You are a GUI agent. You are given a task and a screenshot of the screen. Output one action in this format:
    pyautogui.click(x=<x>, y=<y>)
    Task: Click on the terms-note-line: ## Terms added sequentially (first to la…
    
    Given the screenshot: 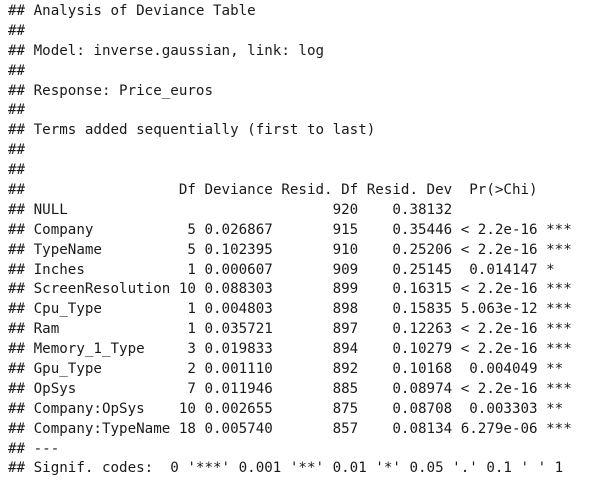 What is the action you would take?
    pyautogui.click(x=192, y=130)
    